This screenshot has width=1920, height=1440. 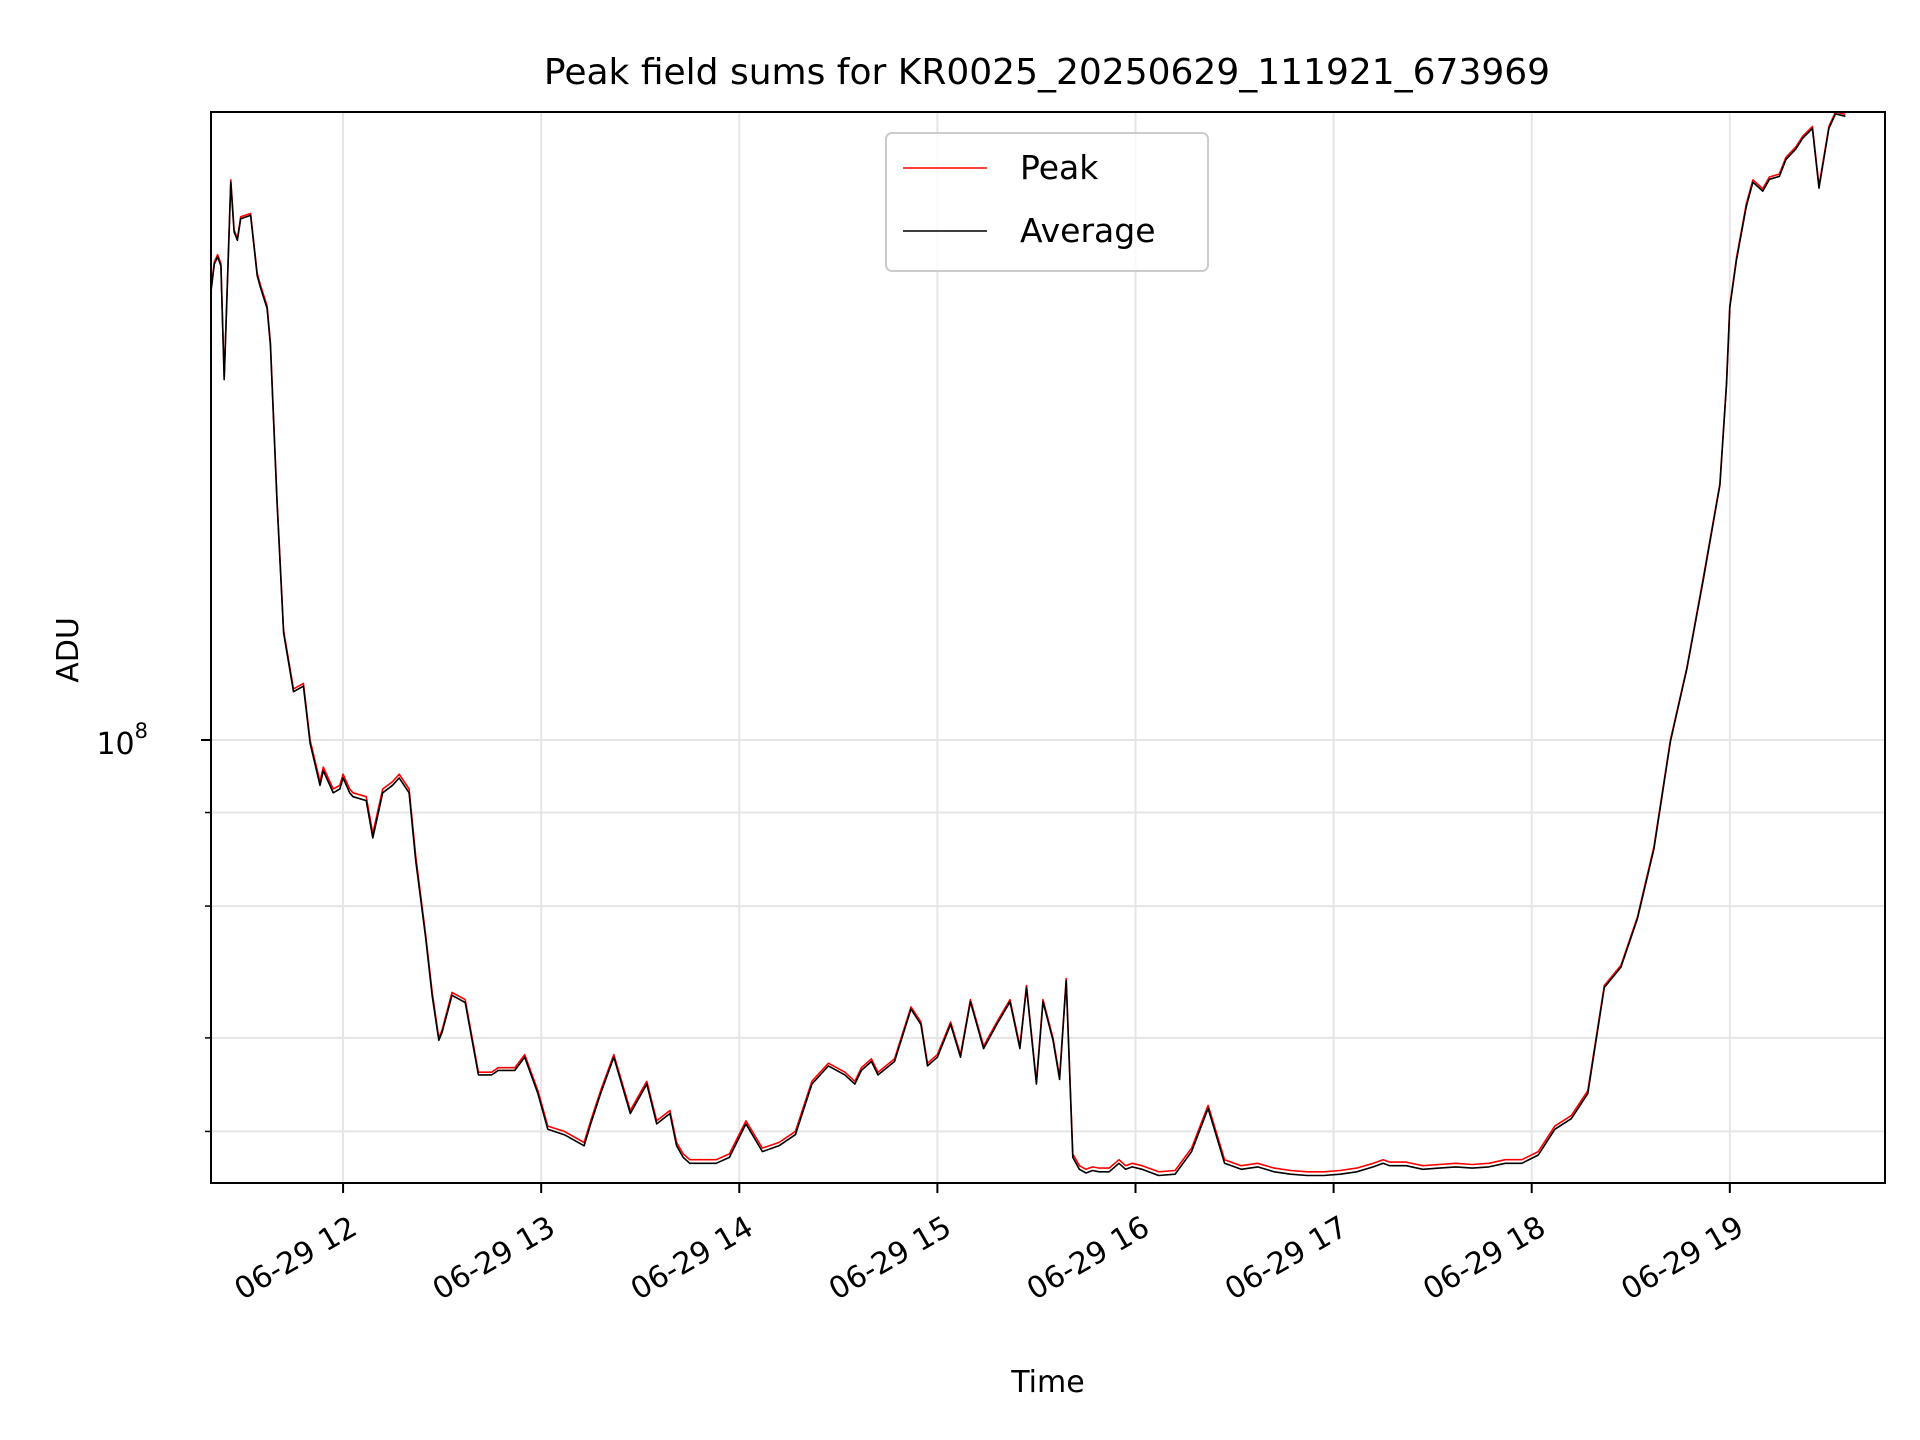 What do you see at coordinates (153, 926) in the screenshot?
I see `y-axis: 108` at bounding box center [153, 926].